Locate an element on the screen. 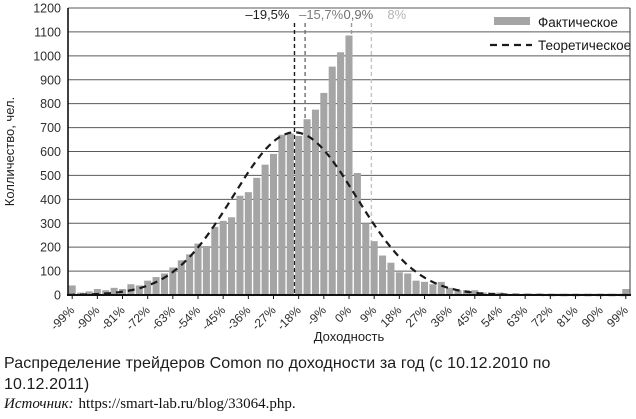 This screenshot has width=636, height=419. x-tick-label: -45% is located at coordinates (214, 318).